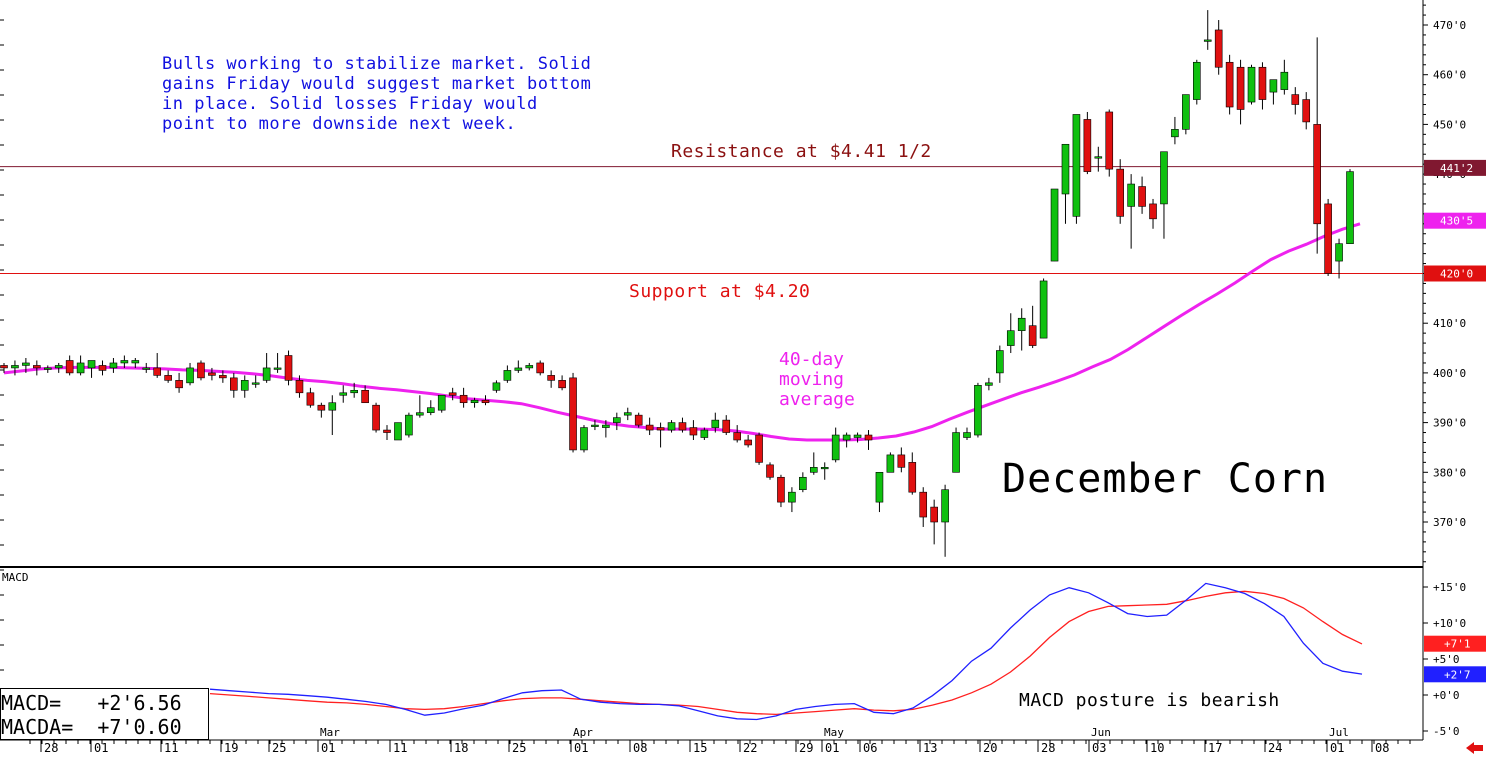 This screenshot has height=758, width=1486. I want to click on date-tick-label: 10, so click(1157, 748).